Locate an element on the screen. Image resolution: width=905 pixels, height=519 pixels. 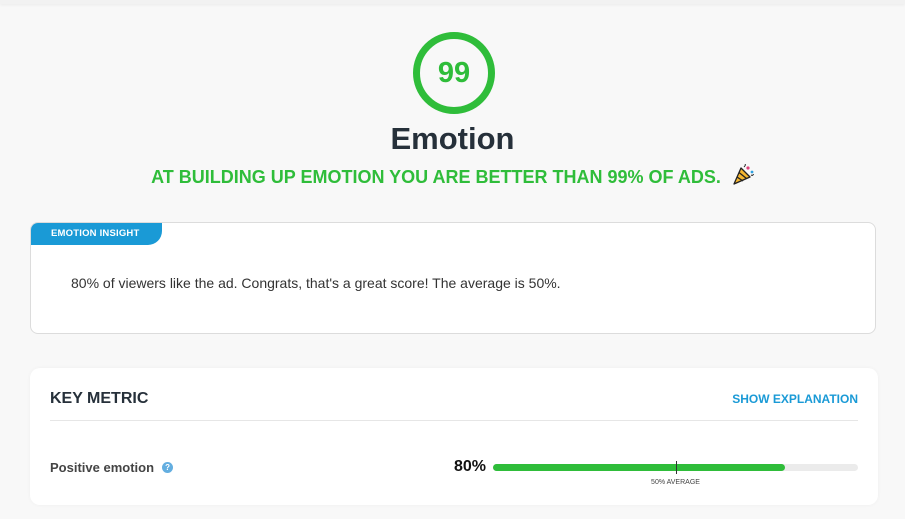
help-icon: ? is located at coordinates (168, 467).